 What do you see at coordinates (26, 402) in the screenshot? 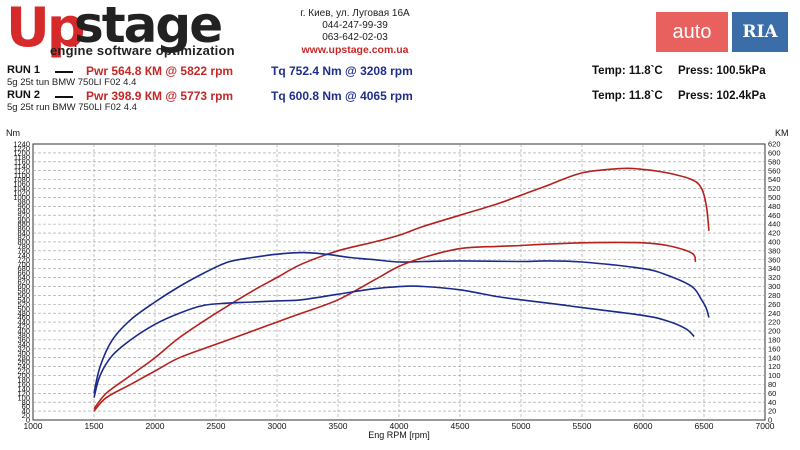
I see `y-left-tick-label: 80` at bounding box center [26, 402].